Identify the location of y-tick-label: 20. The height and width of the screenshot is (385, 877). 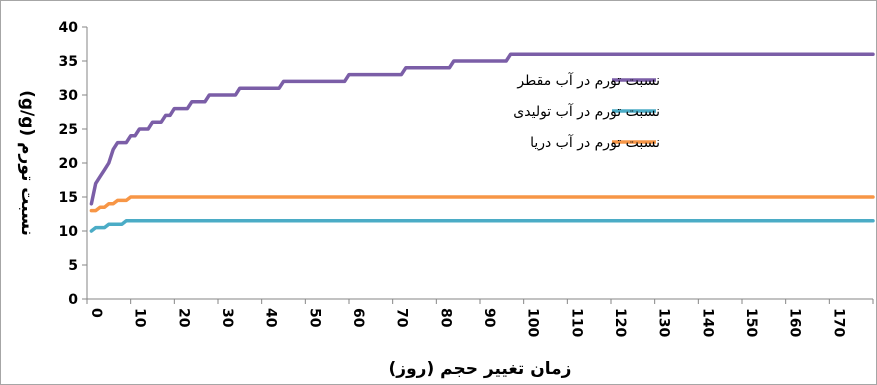
(69, 164).